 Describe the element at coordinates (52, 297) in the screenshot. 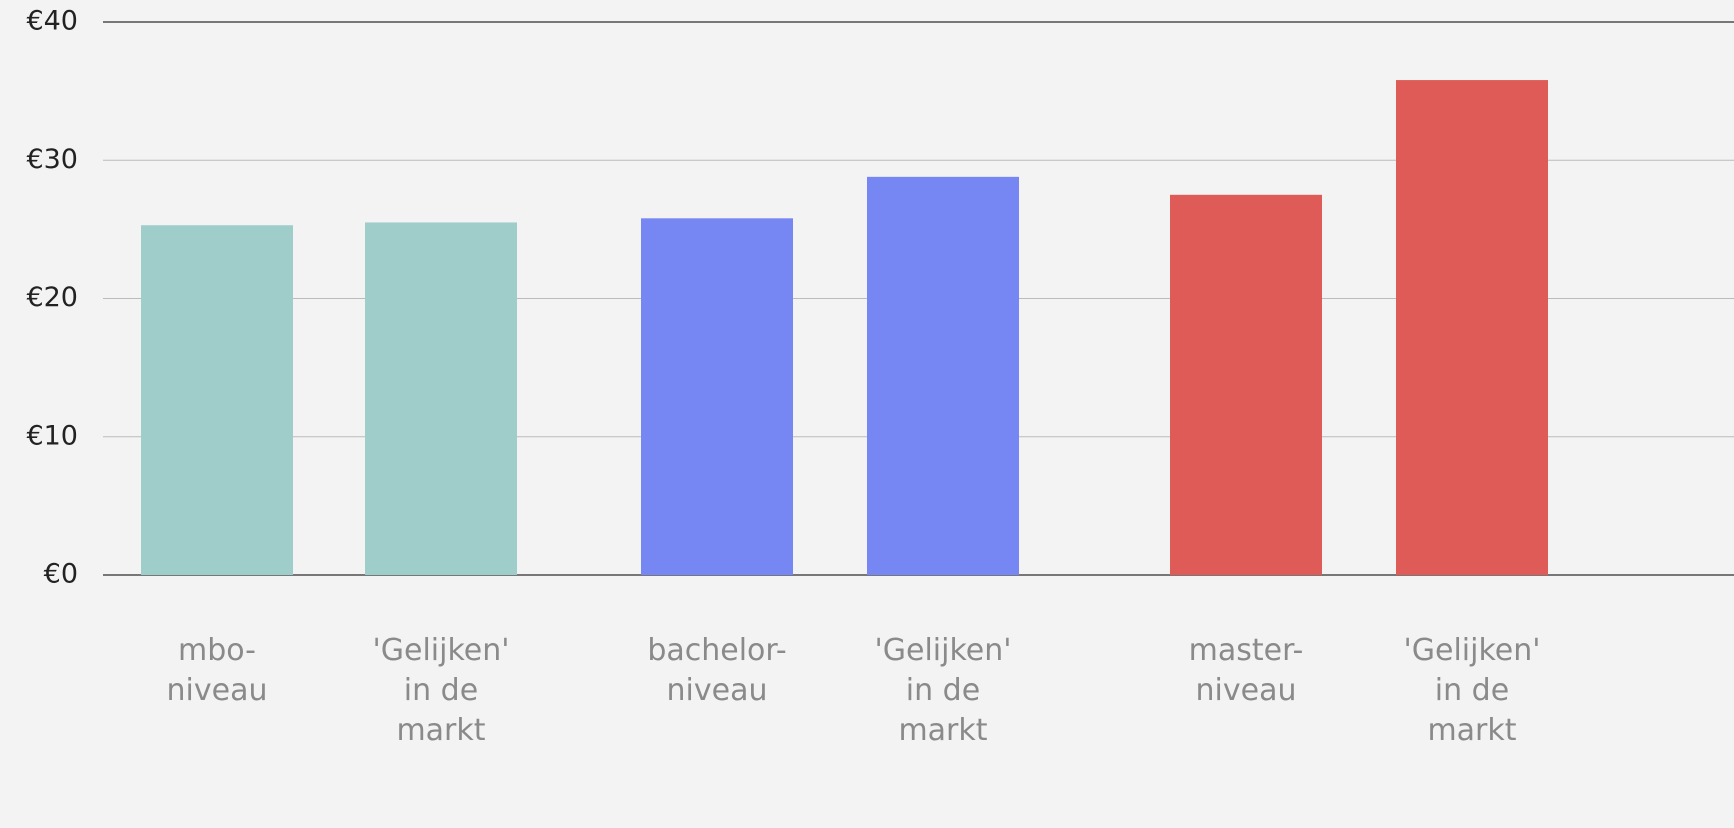

I see `y-tick-label: €20` at that location.